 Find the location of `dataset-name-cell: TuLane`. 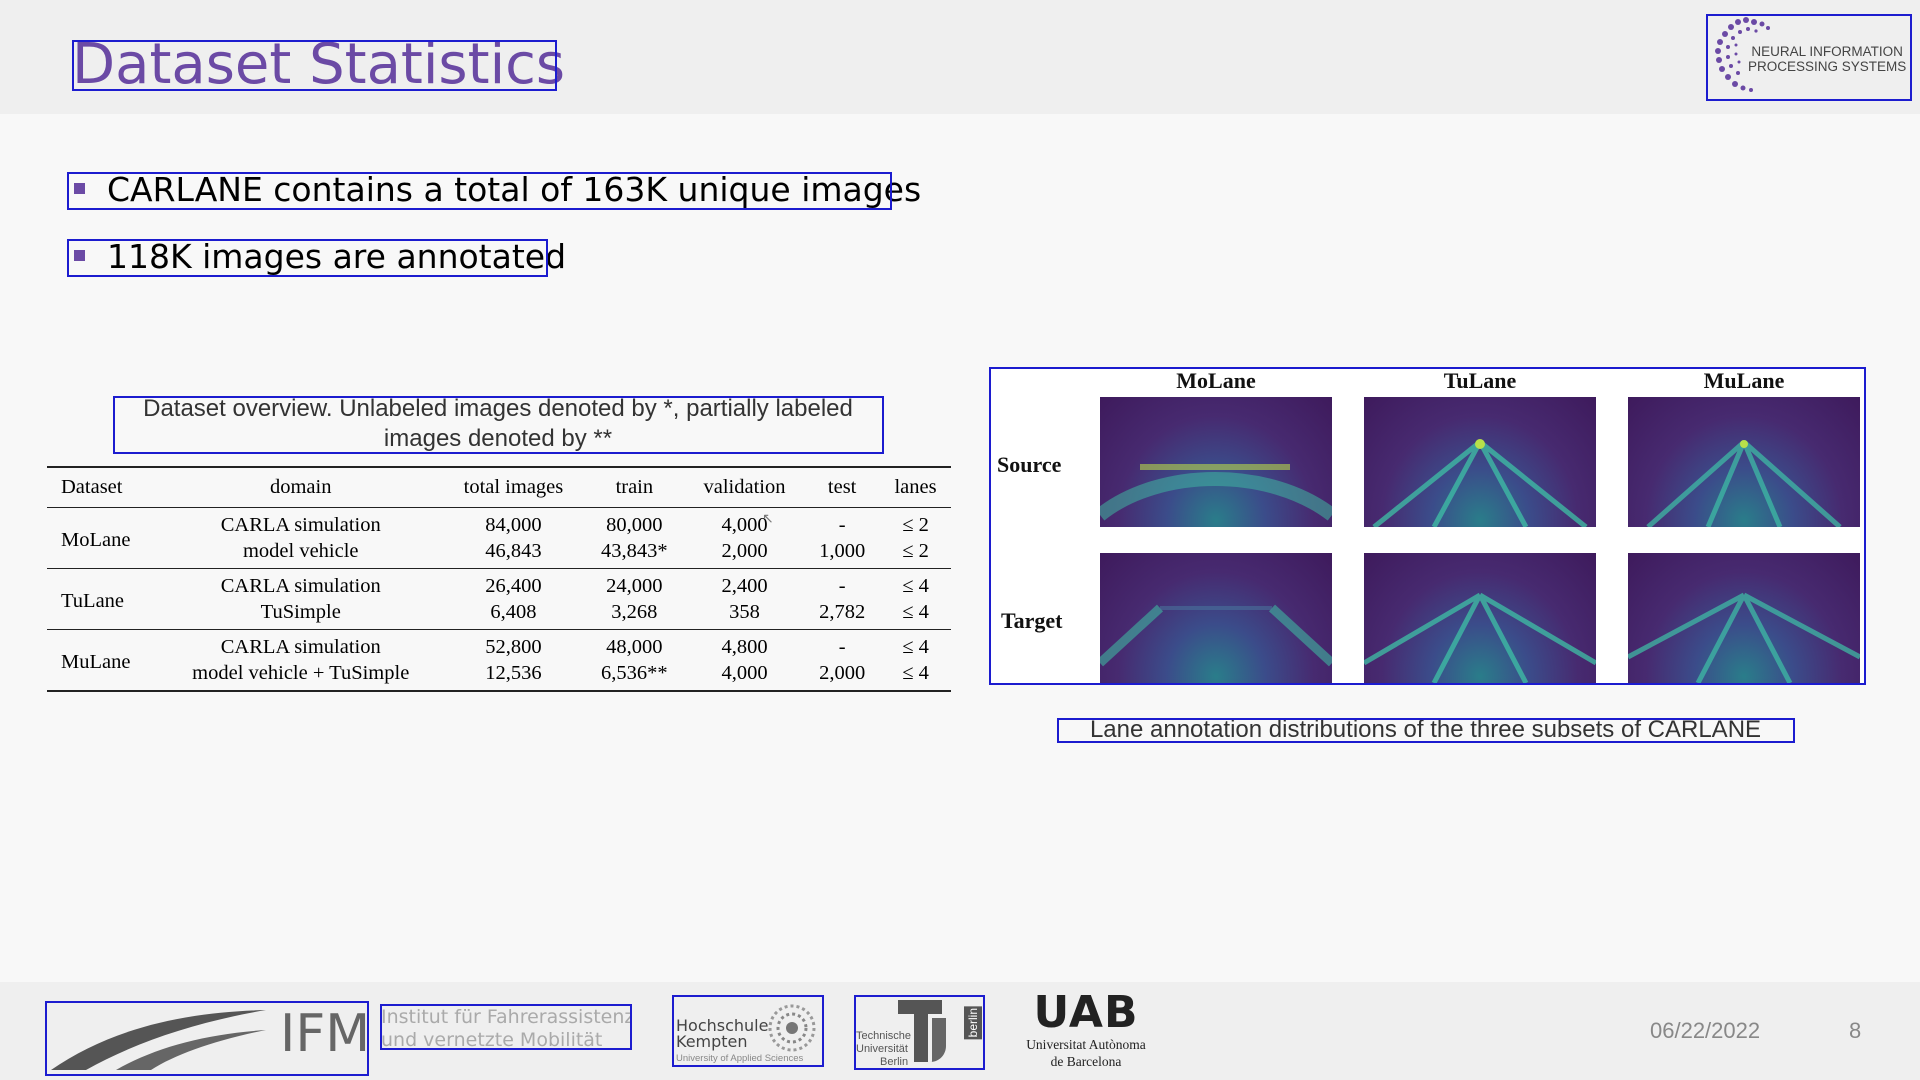

dataset-name-cell: TuLane is located at coordinates (93, 601).